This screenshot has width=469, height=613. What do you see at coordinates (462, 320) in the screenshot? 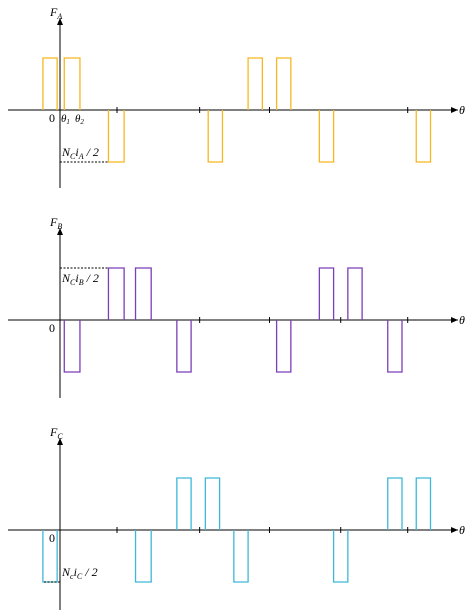
I see `x-axis-label-b: θ` at bounding box center [462, 320].